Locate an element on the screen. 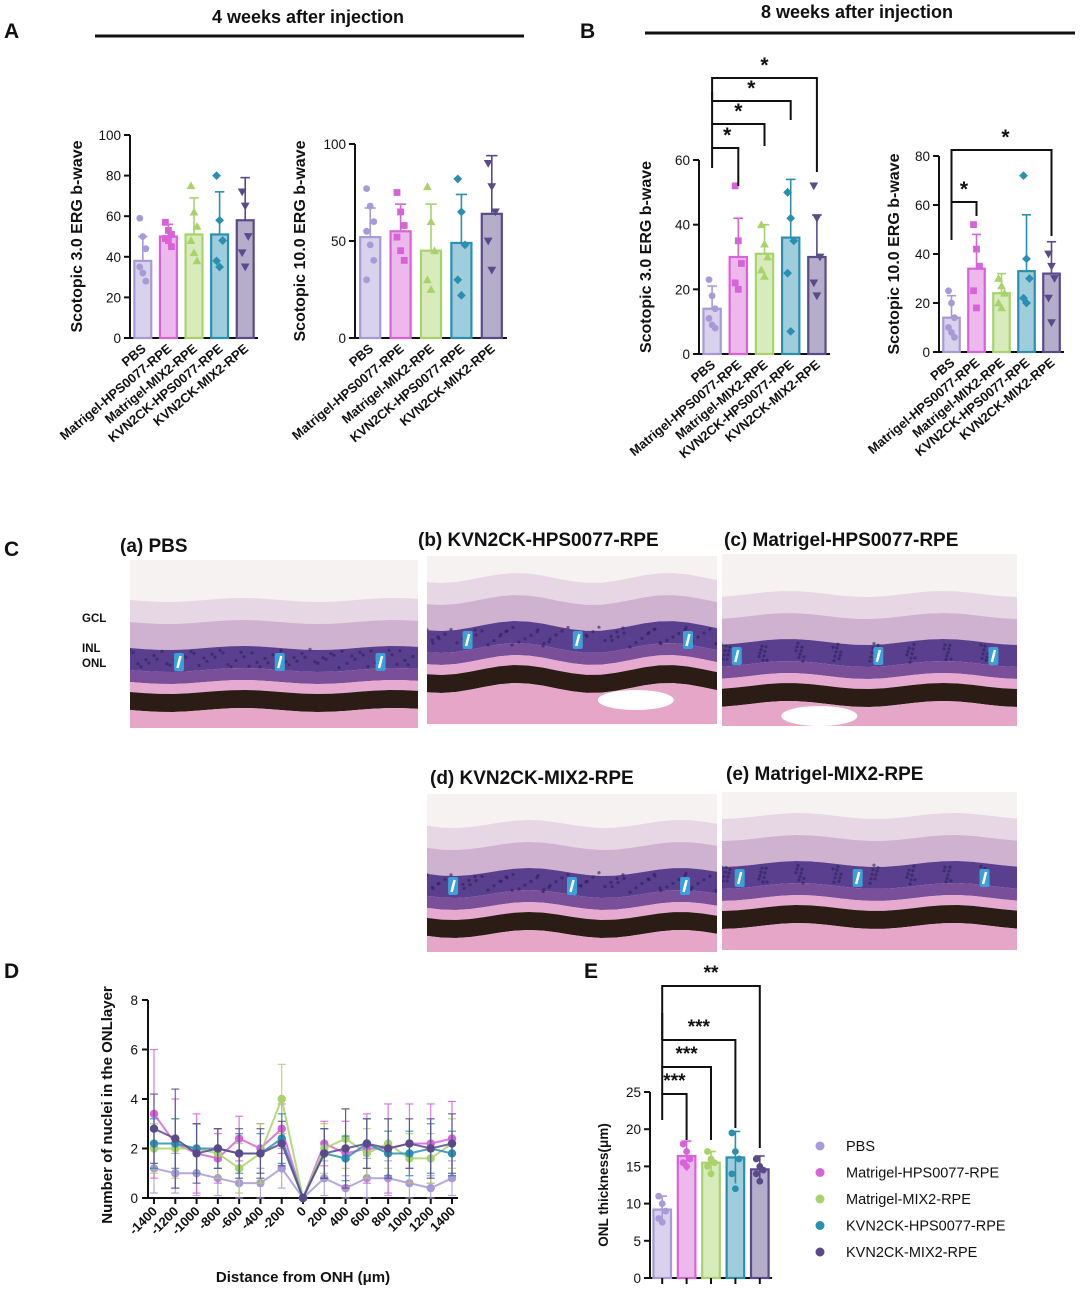 The image size is (1080, 1292). ipl-layer is located at coordinates (869, 629).